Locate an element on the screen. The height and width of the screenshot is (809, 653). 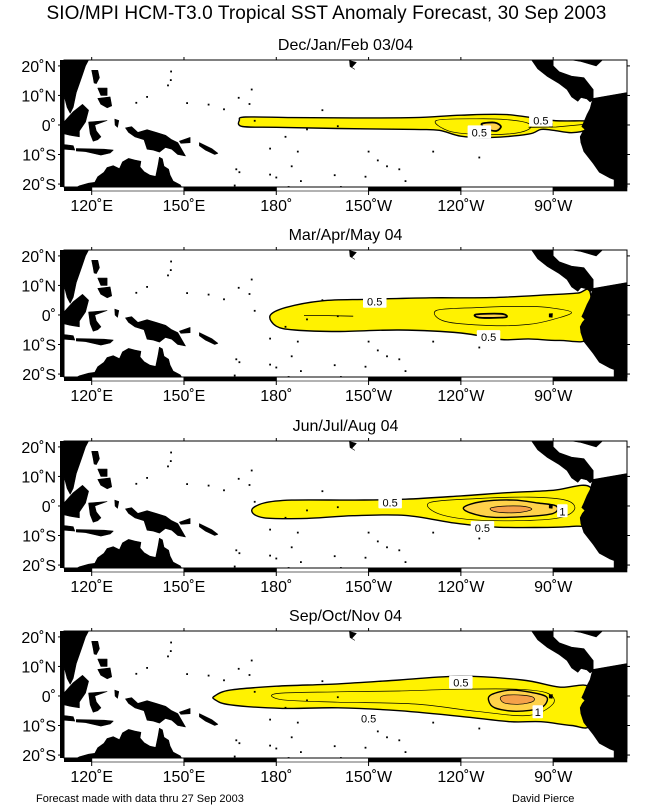
lat-tick-label: 10˚N is located at coordinates (38, 286).